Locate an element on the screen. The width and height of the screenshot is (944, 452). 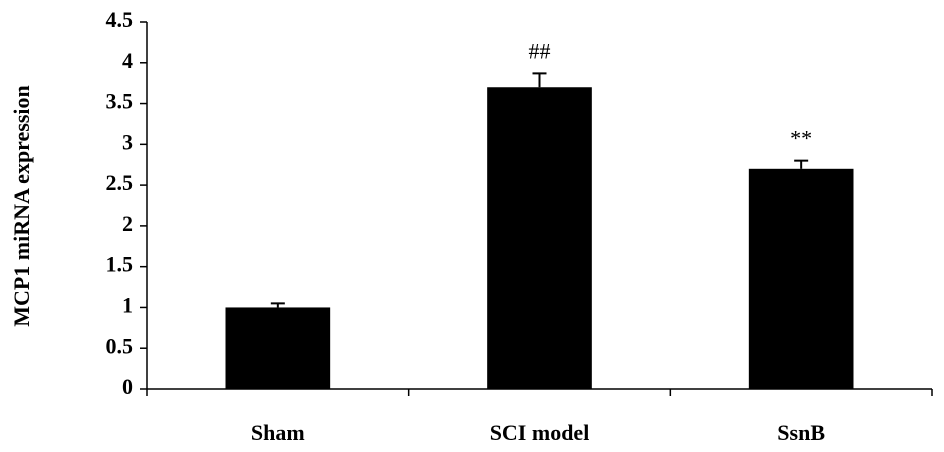
y-tick-label: 3.5 is located at coordinates (120, 101).